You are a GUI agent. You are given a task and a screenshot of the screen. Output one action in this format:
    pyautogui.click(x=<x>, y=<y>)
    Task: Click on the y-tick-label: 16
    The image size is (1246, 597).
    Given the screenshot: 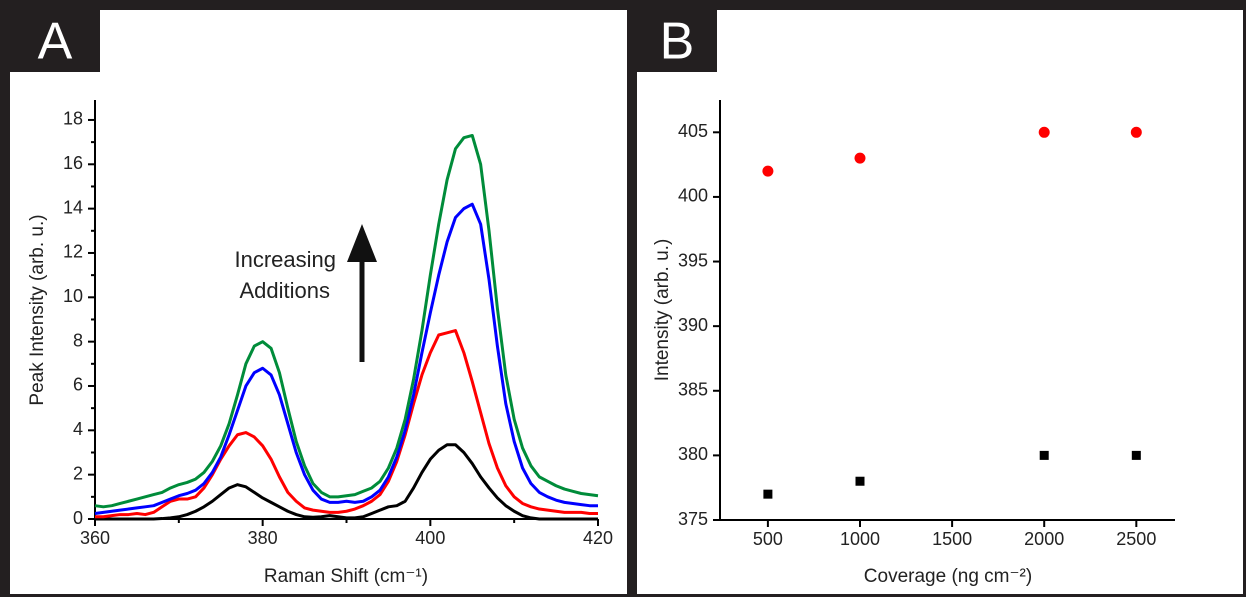 What is the action you would take?
    pyautogui.click(x=73, y=163)
    